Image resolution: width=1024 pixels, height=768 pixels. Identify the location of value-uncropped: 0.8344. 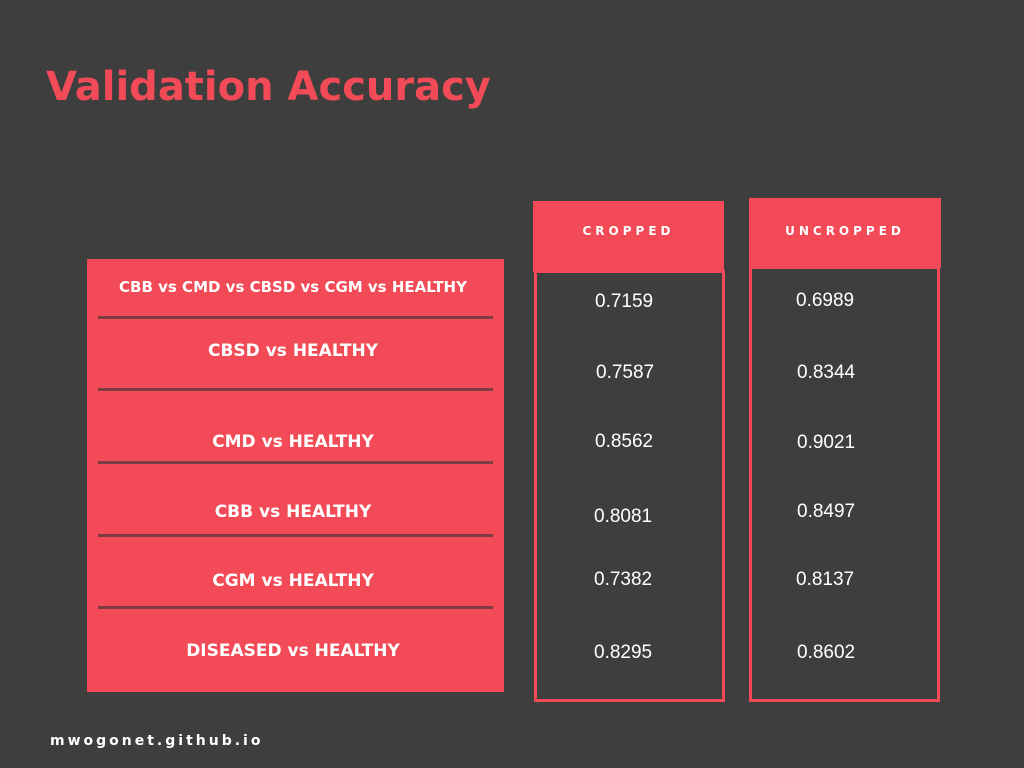
(826, 372).